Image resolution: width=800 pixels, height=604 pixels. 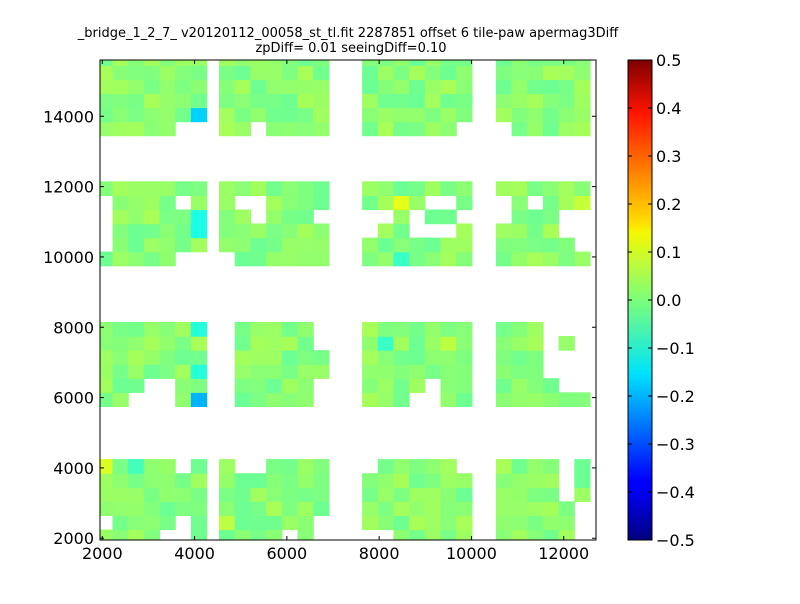 I want to click on colorbar-tick-label: 0.2, so click(x=668, y=204).